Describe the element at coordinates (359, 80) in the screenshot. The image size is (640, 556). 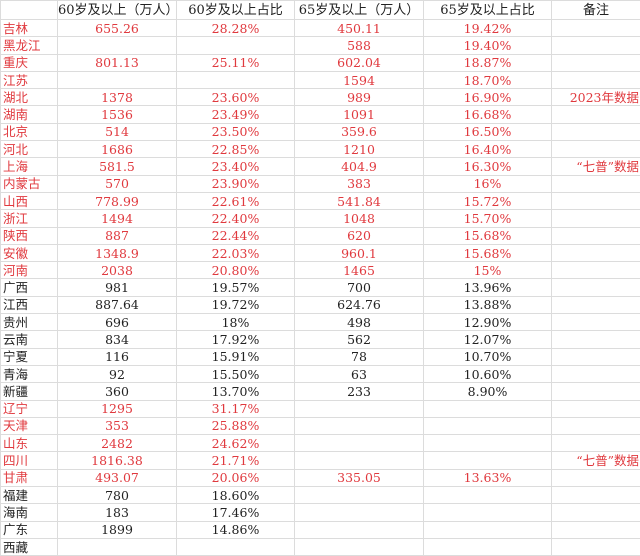
I see `pop-65-cell: 1594` at that location.